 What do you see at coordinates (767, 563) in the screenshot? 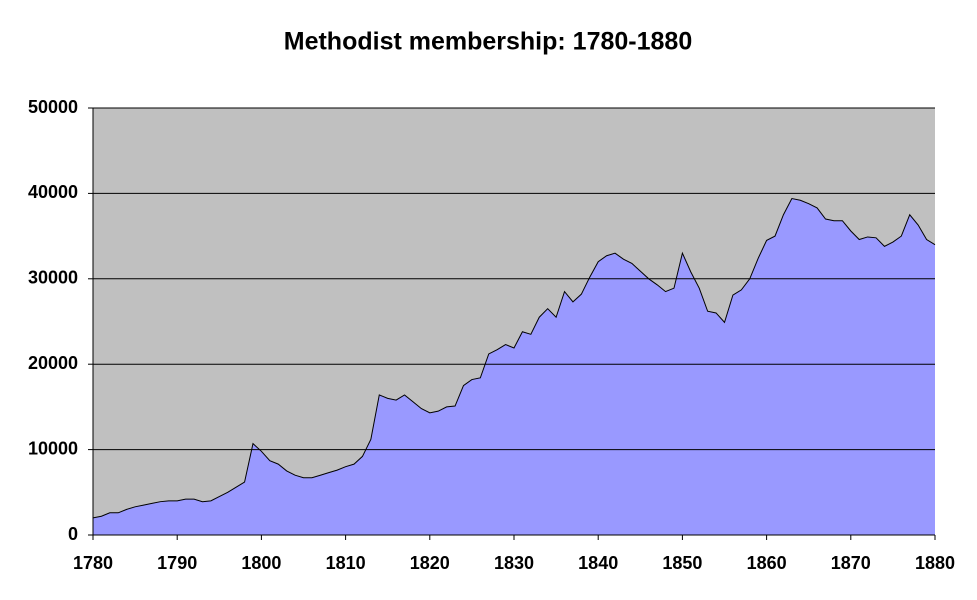
I see `x-tick-label: 1860` at bounding box center [767, 563].